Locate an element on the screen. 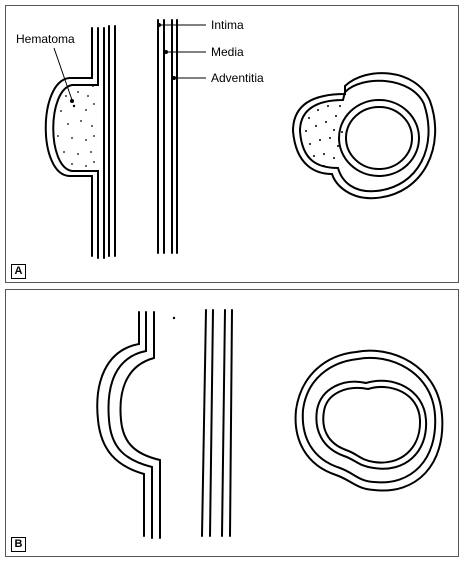 The width and height of the screenshot is (464, 561). stray-dot is located at coordinates (174, 318).